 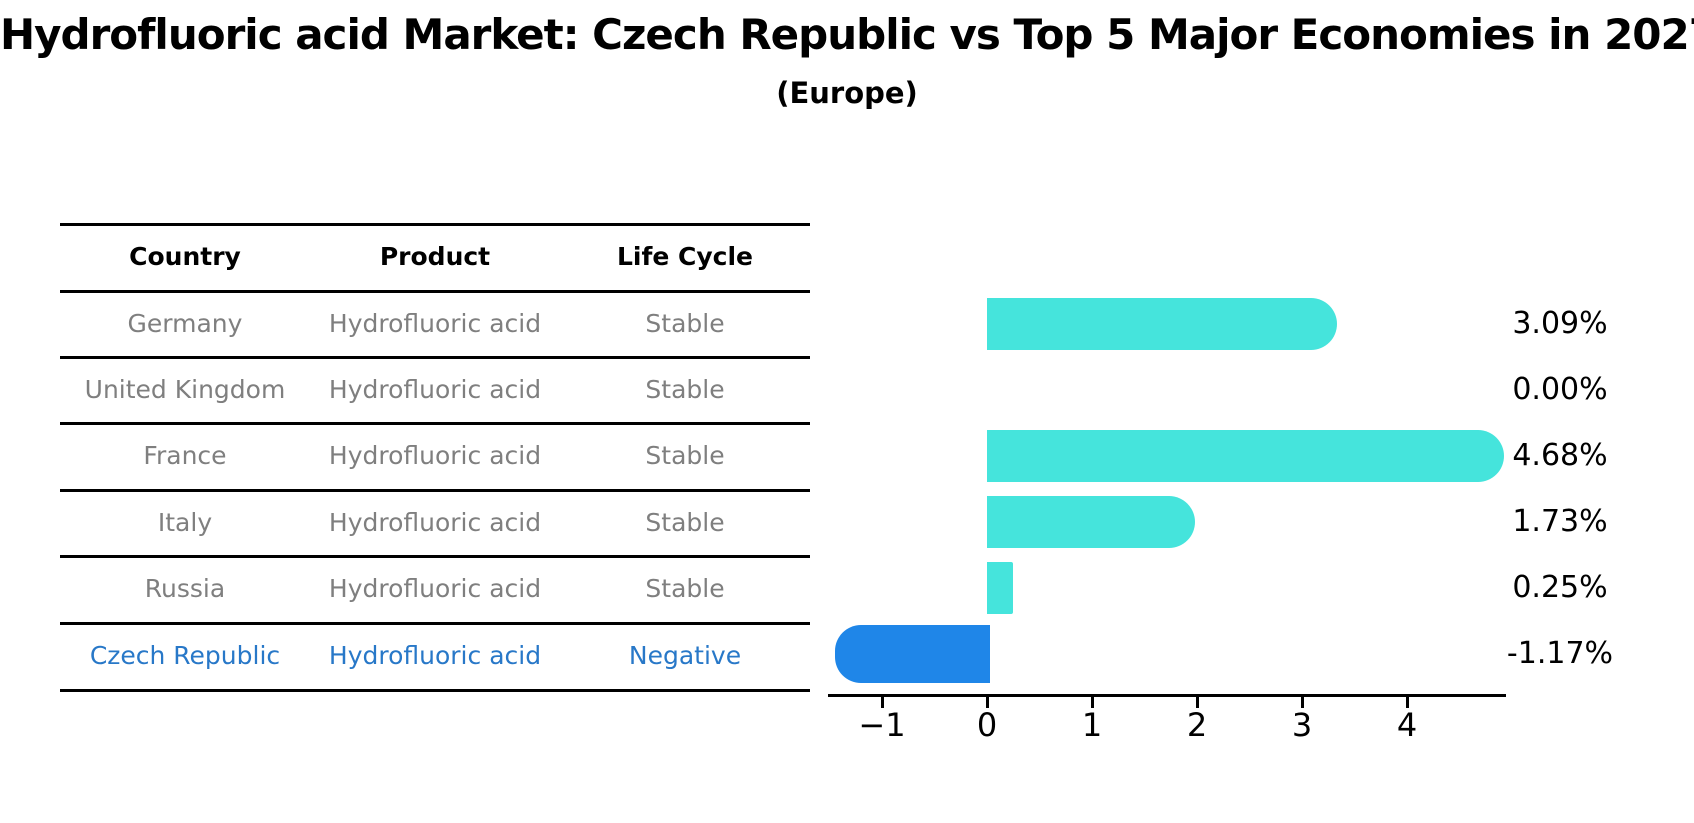 I want to click on x-tick-label: 3, so click(x=1302, y=725).